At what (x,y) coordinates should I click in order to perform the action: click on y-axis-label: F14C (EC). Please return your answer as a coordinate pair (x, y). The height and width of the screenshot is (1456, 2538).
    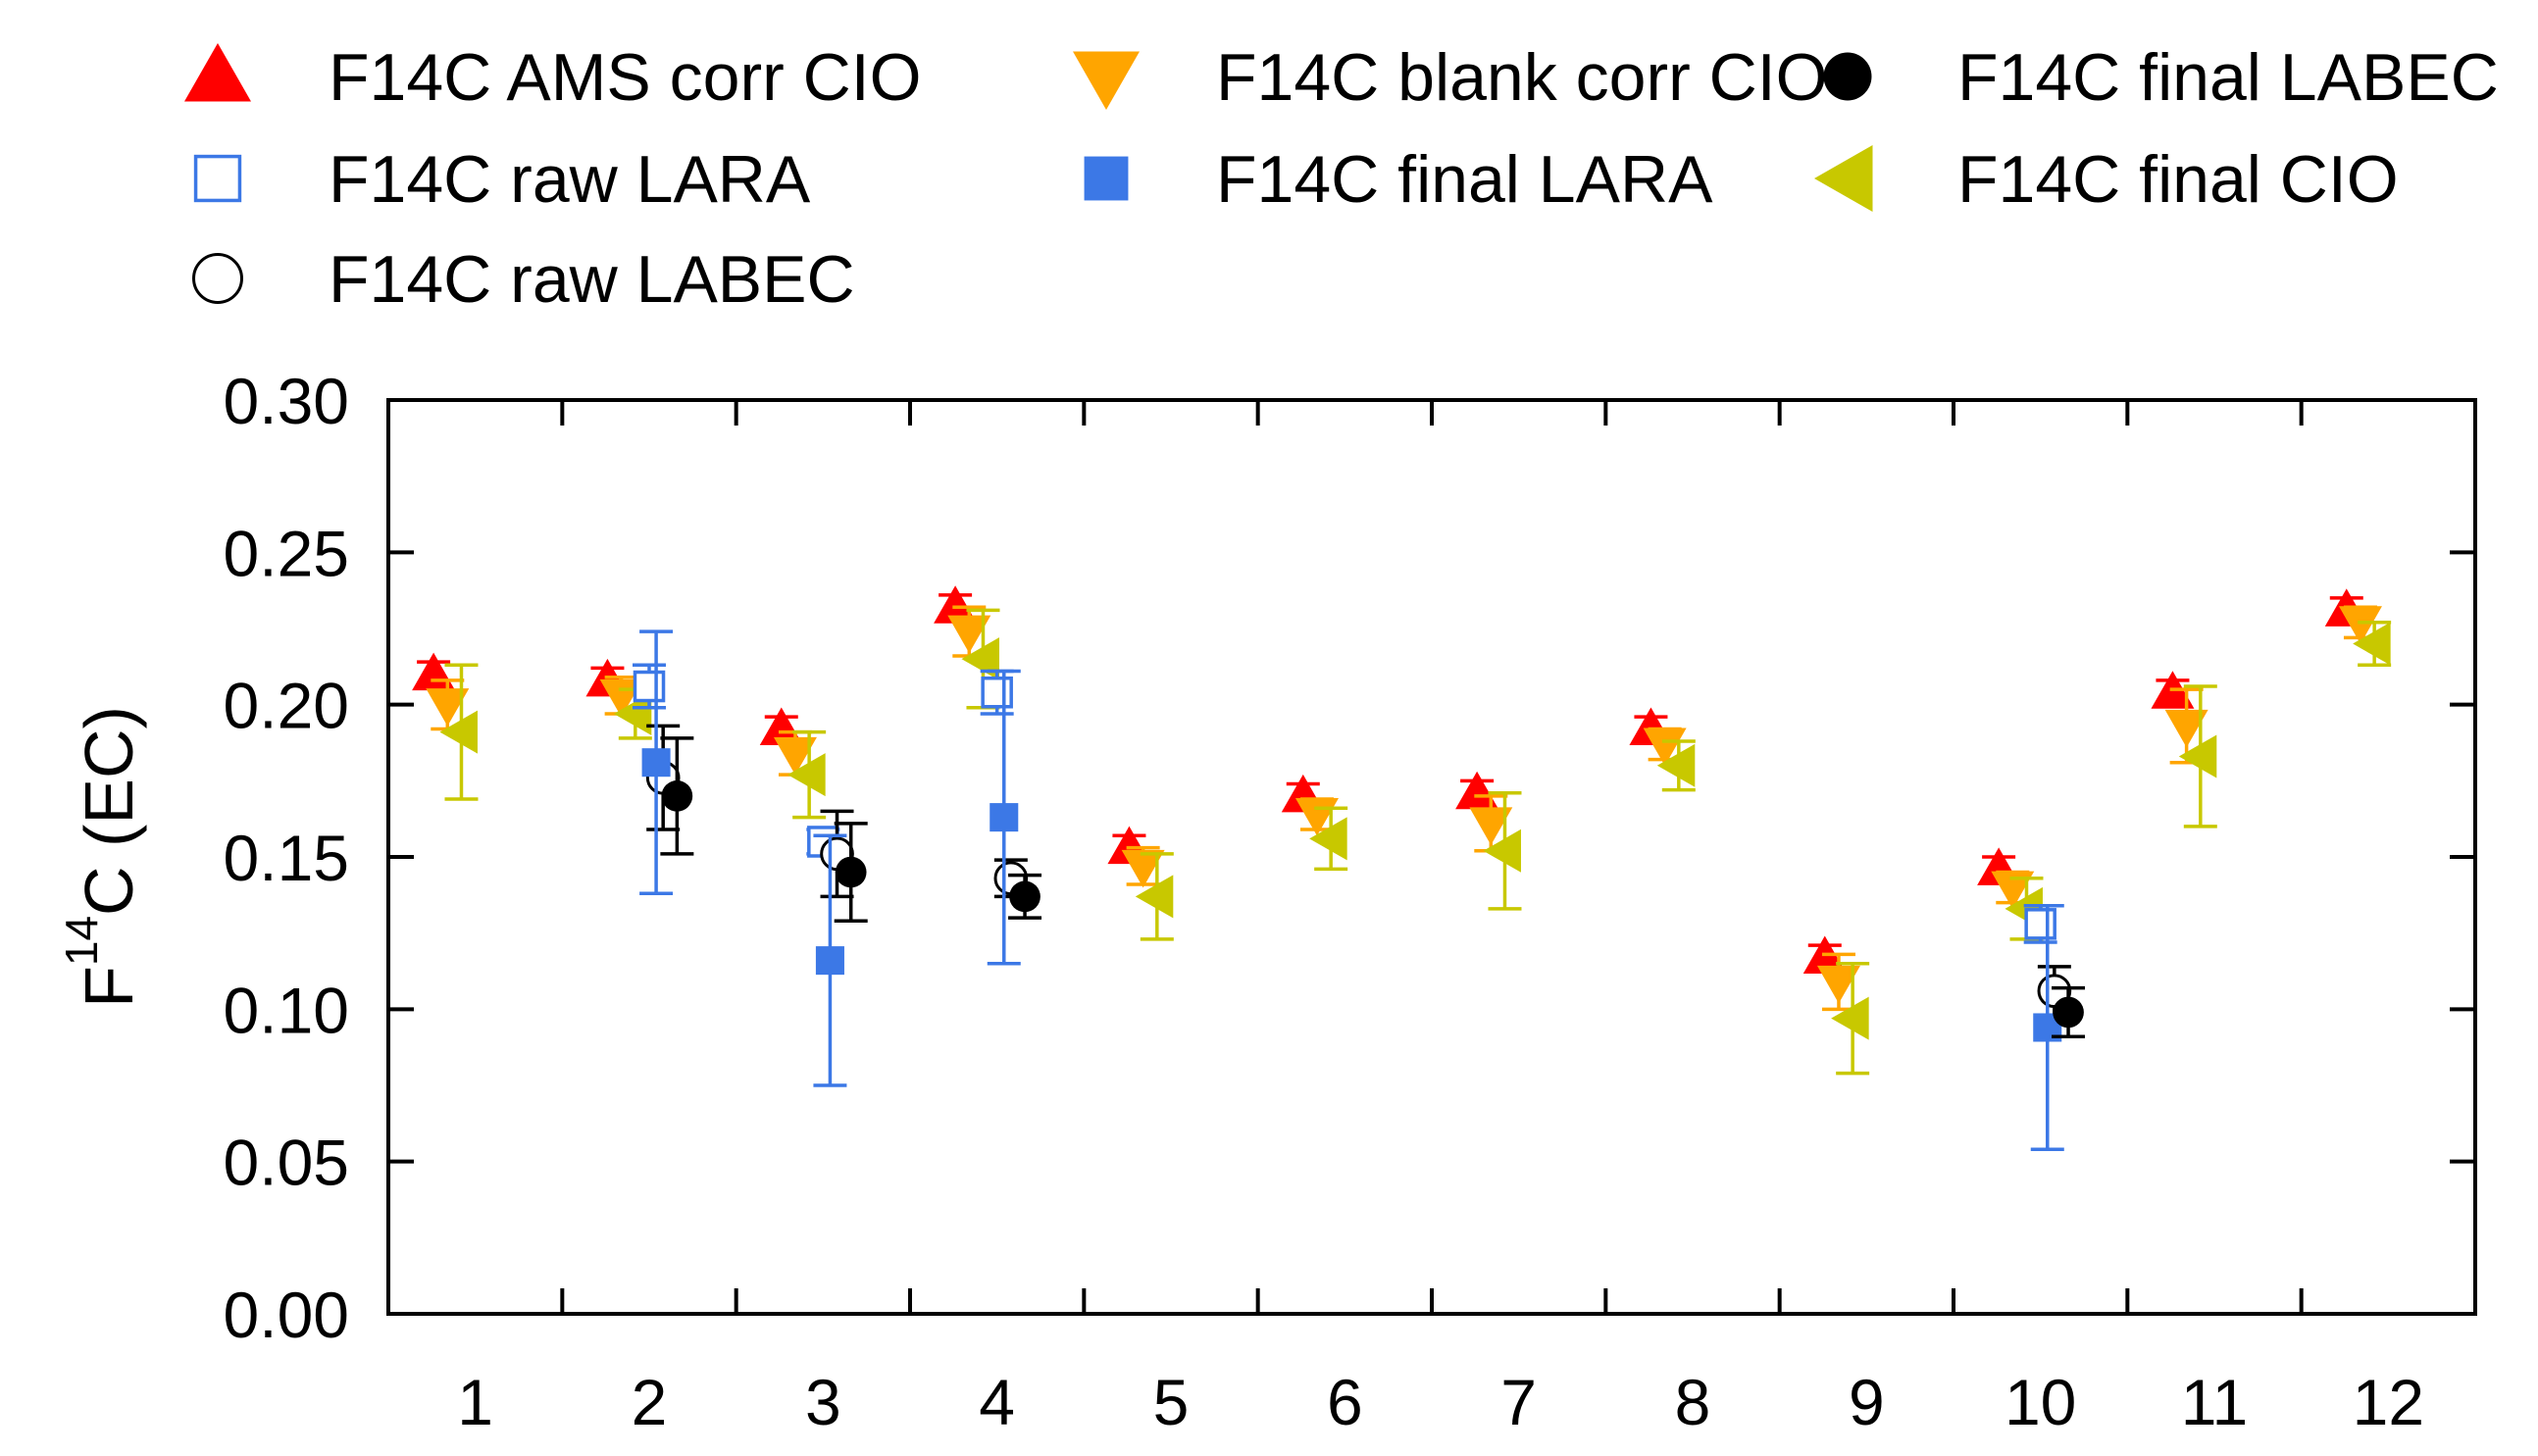
    Looking at the image, I should click on (101, 857).